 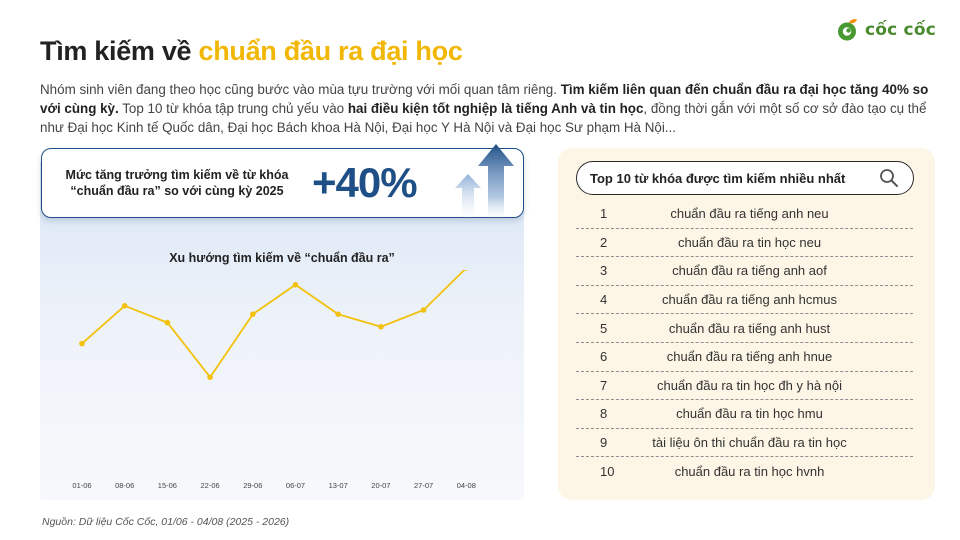 What do you see at coordinates (749, 443) in the screenshot?
I see `keyword-text: tài liệu ôn thi chuẩn đầu ra tin học` at bounding box center [749, 443].